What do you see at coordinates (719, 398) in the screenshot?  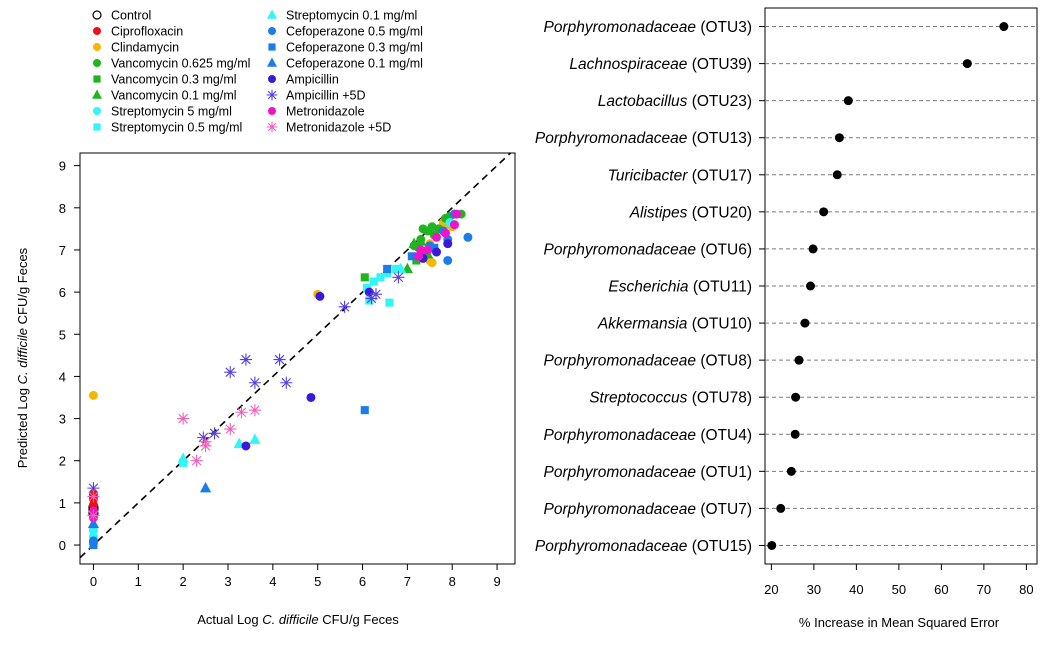 I see `otu-id: (OTU78)` at bounding box center [719, 398].